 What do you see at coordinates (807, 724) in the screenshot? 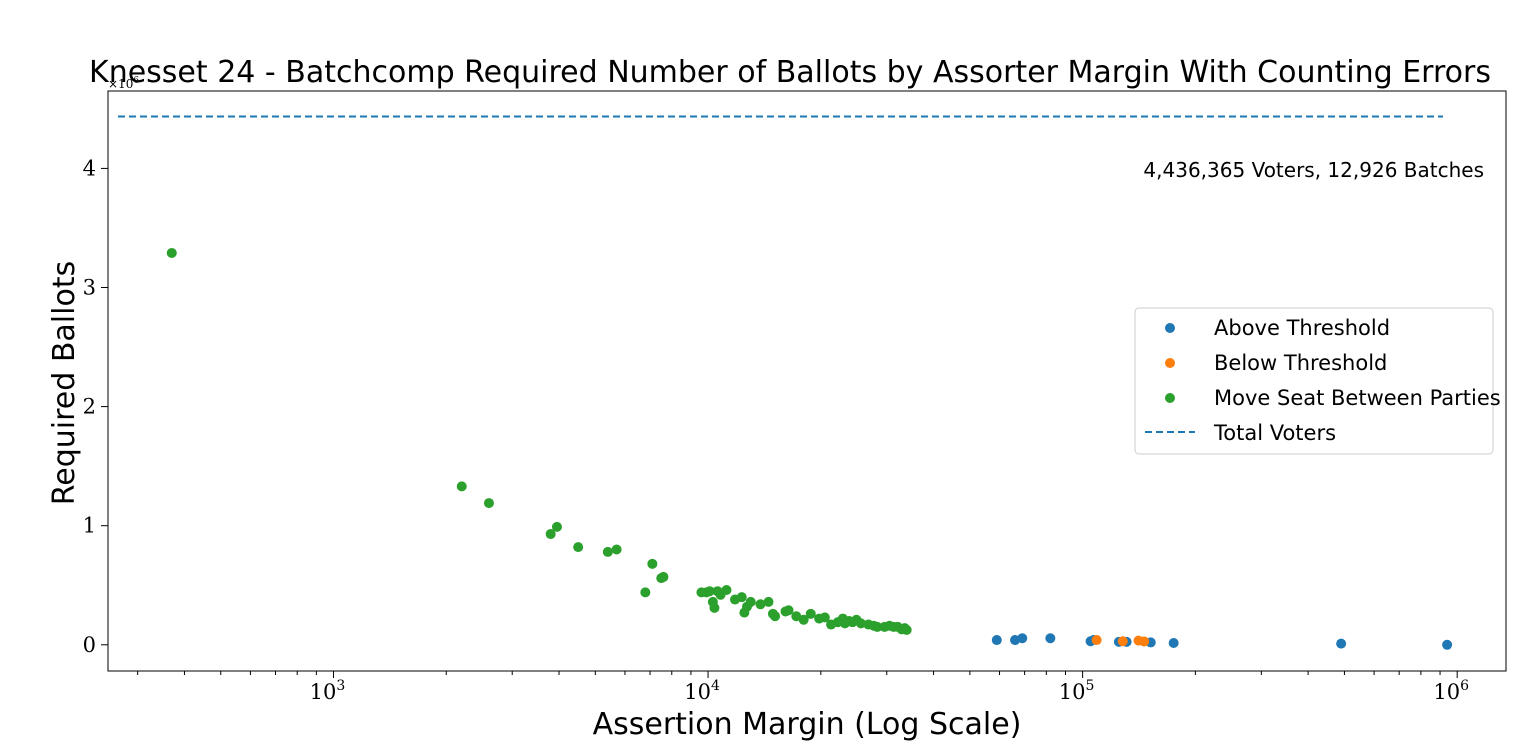
I see `x-axis-label: Assertion Margin (Log Scale)` at bounding box center [807, 724].